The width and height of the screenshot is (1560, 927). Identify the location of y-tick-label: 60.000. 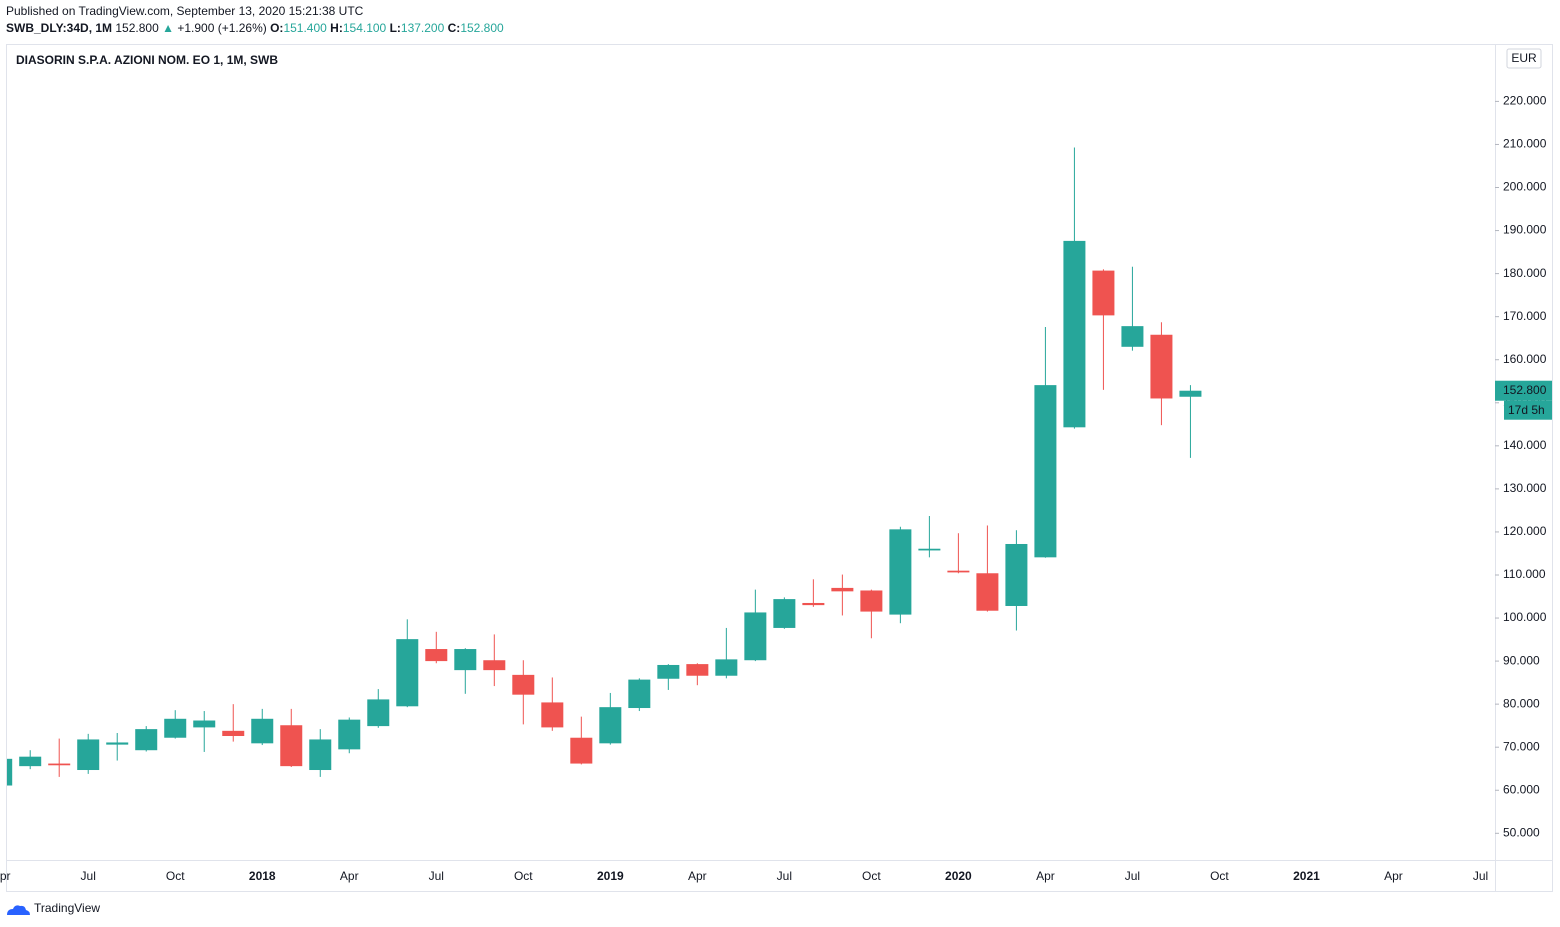
(1521, 789).